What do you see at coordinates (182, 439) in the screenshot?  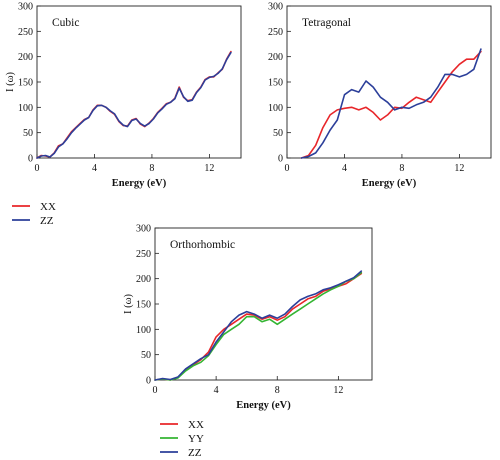 I see `legend-bottom: XX YY ZZ` at bounding box center [182, 439].